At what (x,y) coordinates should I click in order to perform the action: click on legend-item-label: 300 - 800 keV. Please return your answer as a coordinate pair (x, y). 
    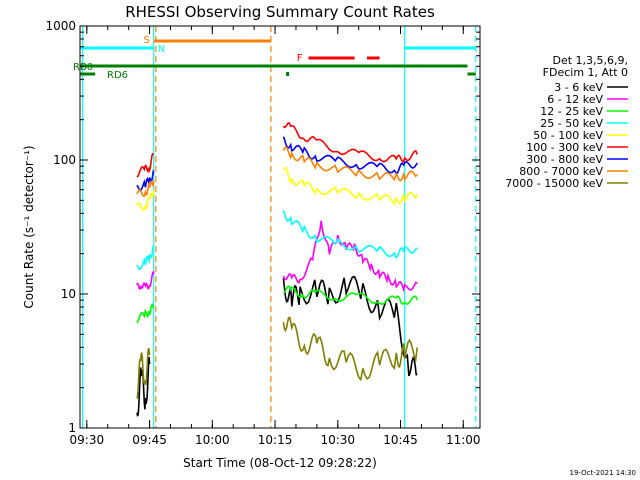
    Looking at the image, I should click on (564, 159).